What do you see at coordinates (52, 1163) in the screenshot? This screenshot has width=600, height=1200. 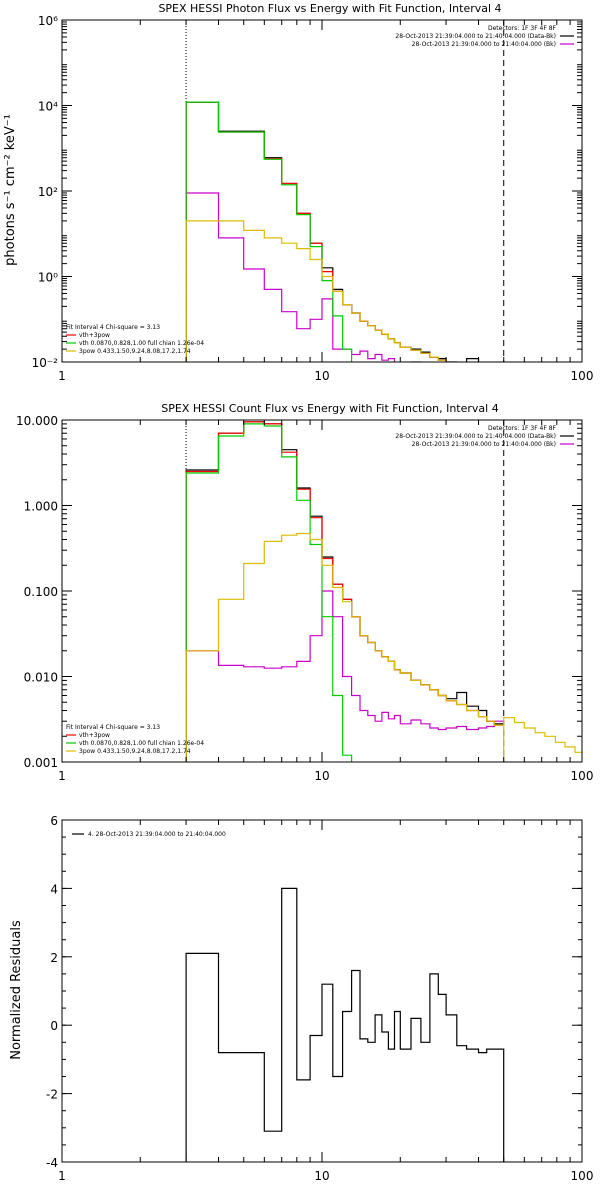 I see `y-tick-label: -4` at bounding box center [52, 1163].